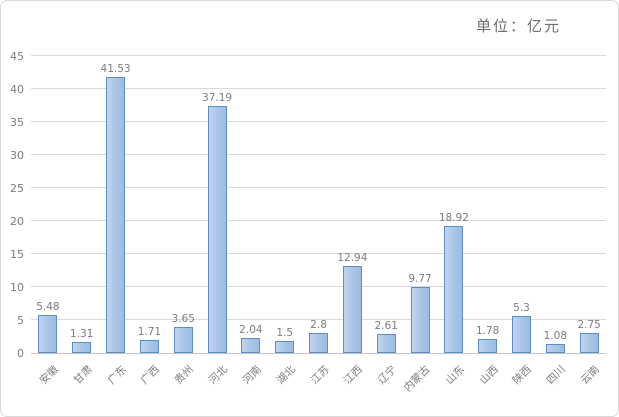 The width and height of the screenshot is (619, 417). What do you see at coordinates (285, 204) in the screenshot?
I see `bar-slot: 1.5` at bounding box center [285, 204].